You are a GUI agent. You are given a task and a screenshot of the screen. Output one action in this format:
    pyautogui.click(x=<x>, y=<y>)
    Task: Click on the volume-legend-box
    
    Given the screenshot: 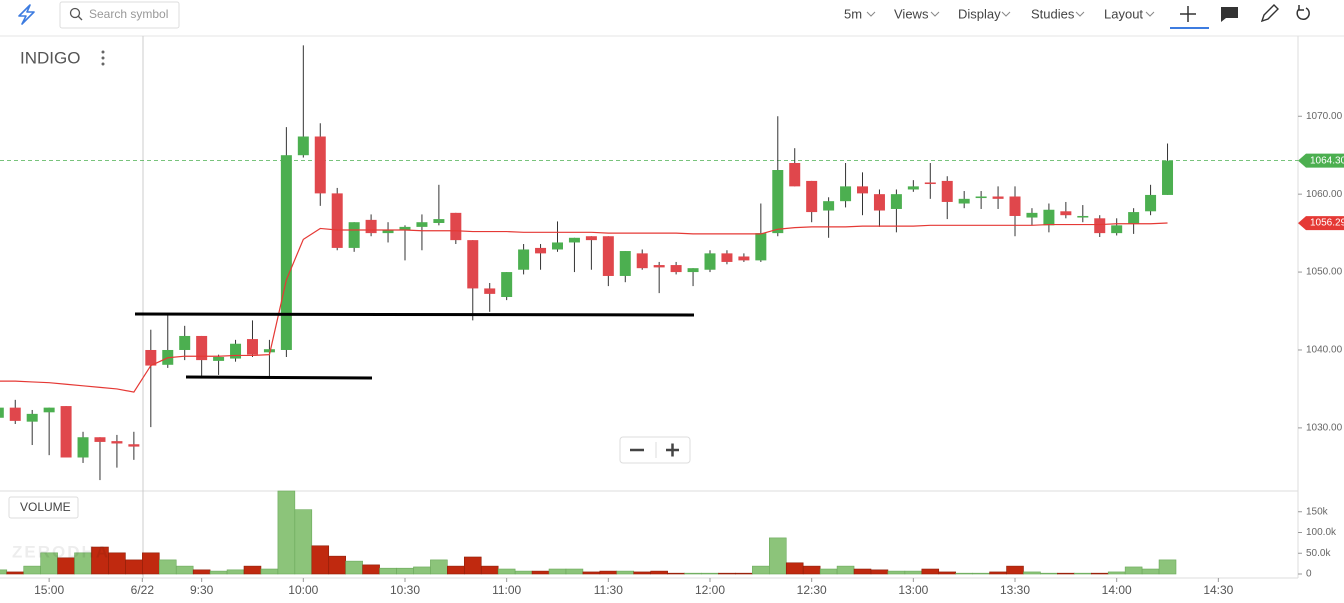 What is the action you would take?
    pyautogui.click(x=43, y=507)
    